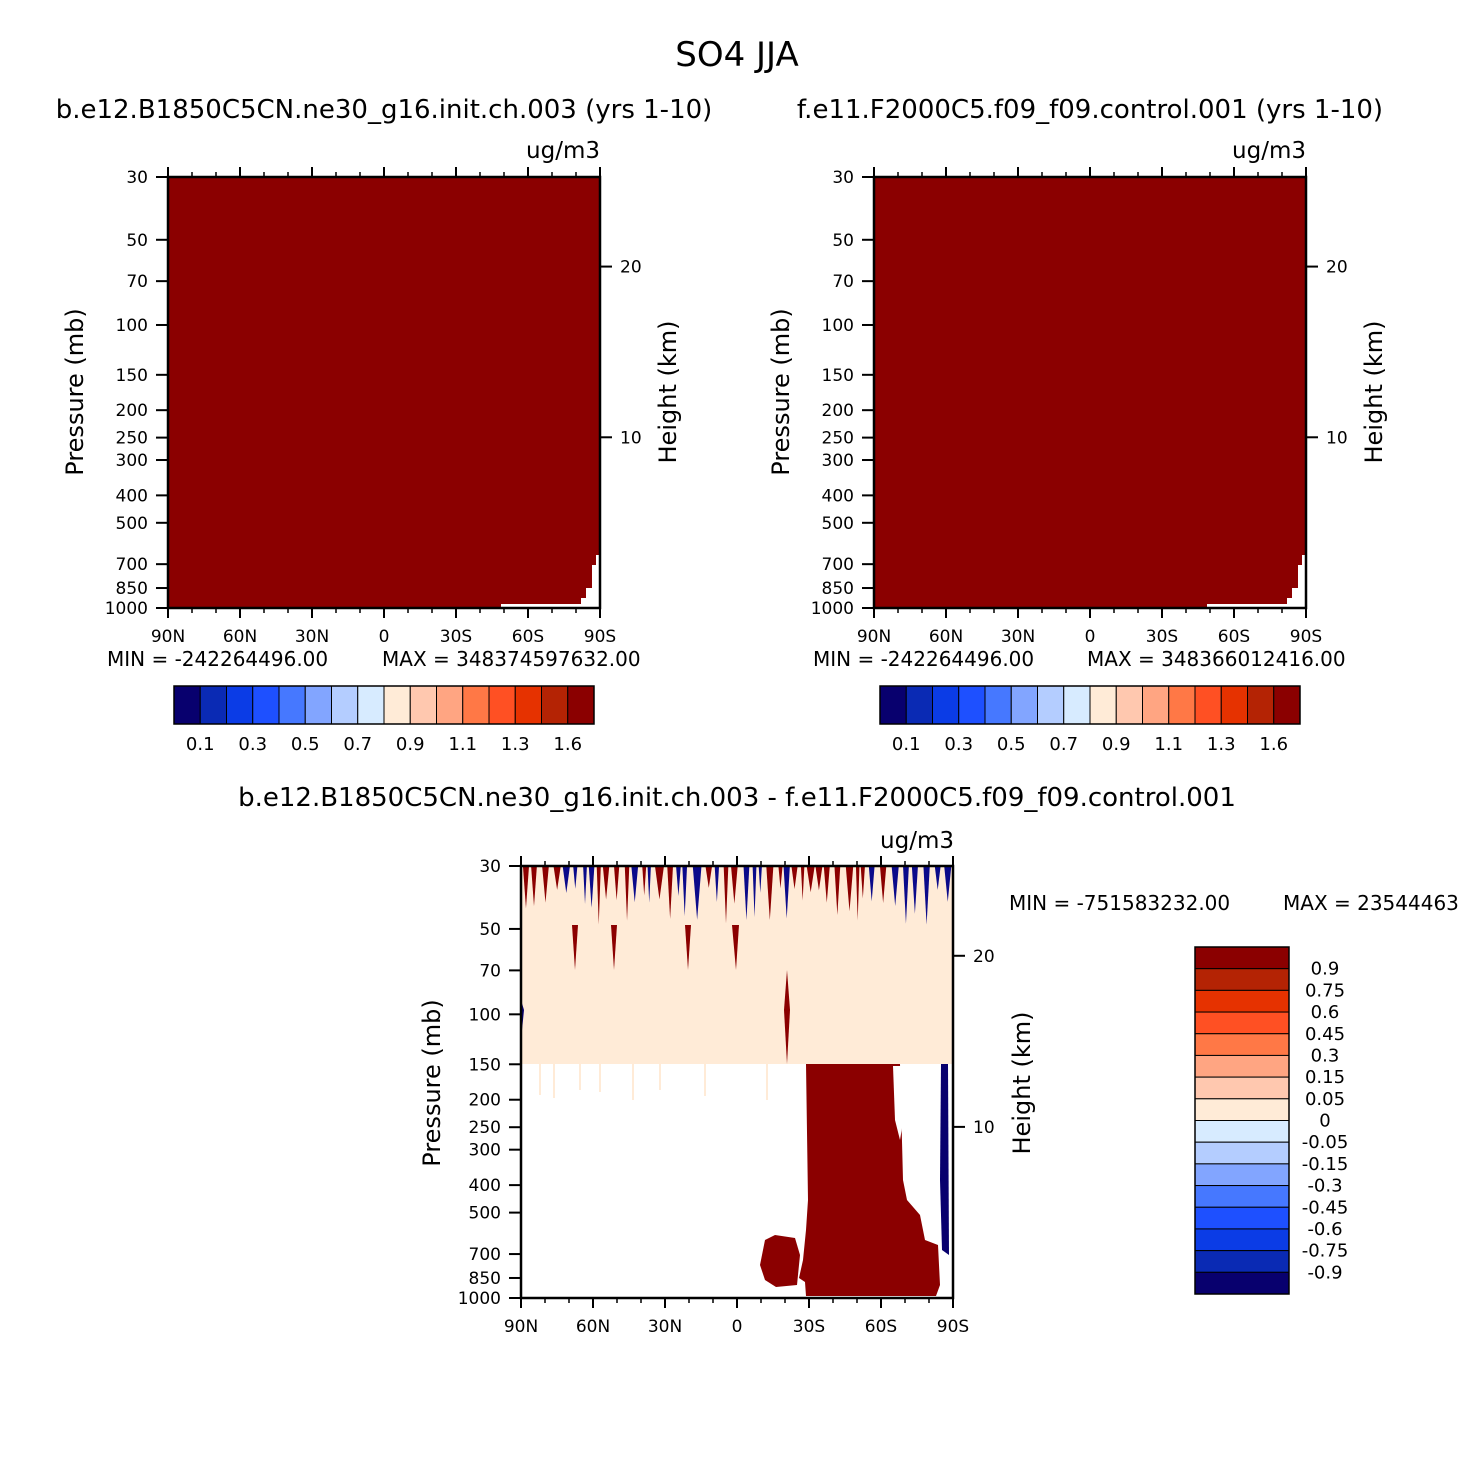 This screenshot has width=1474, height=1474. I want to click on colorbar-label: 0.75, so click(1325, 990).